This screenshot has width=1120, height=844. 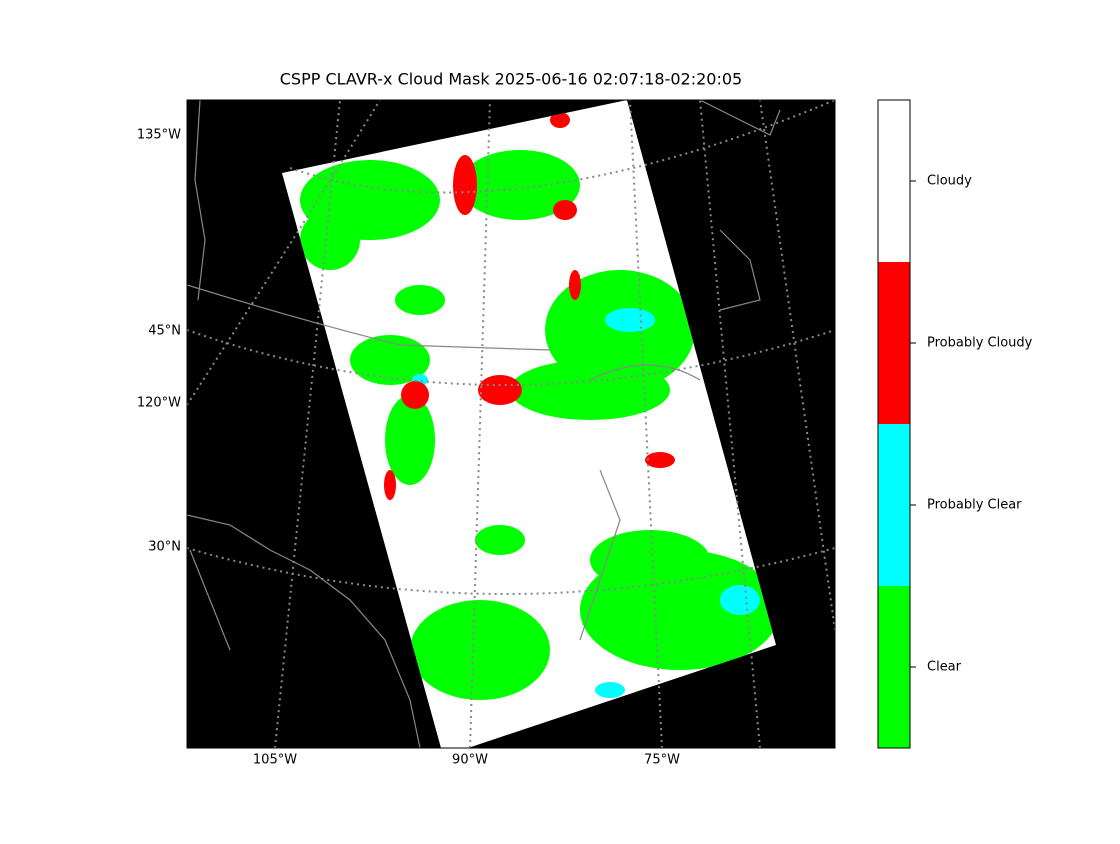 What do you see at coordinates (275, 760) in the screenshot?
I see `lon-label: 105°W` at bounding box center [275, 760].